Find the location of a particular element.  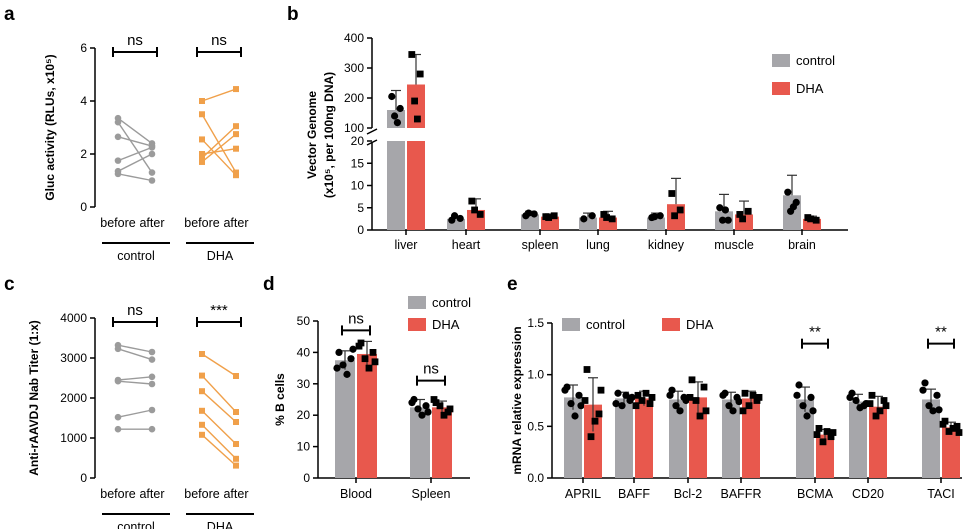

panel-c-x-label-3: after is located at coordinates (235, 494).